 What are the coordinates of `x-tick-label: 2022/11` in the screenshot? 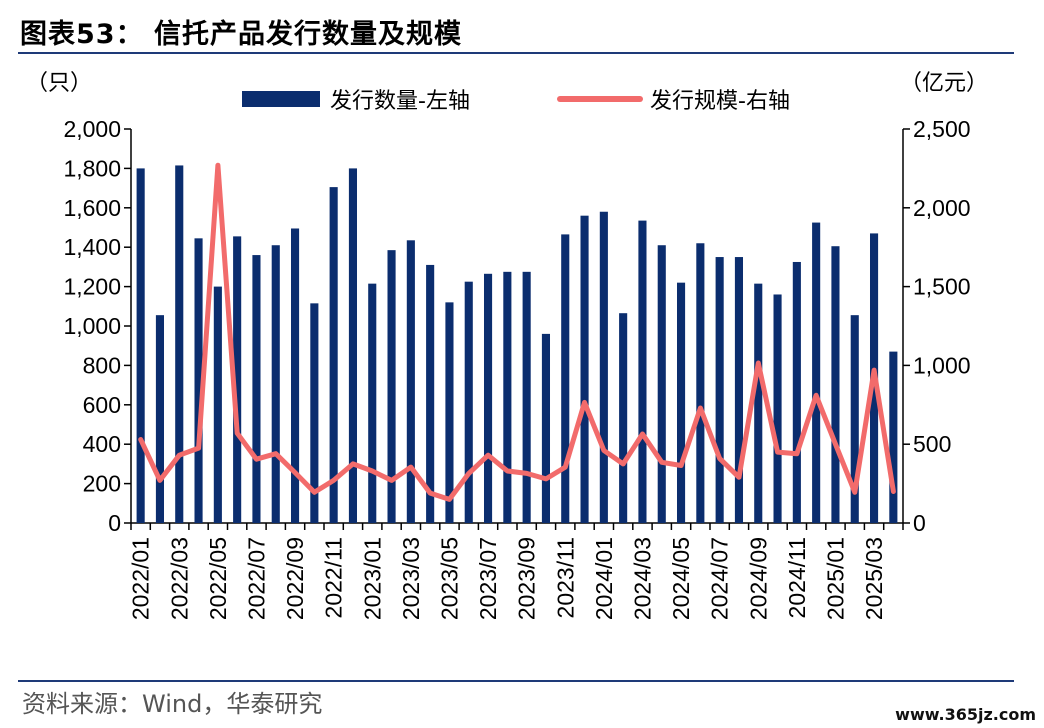 It's located at (334, 577).